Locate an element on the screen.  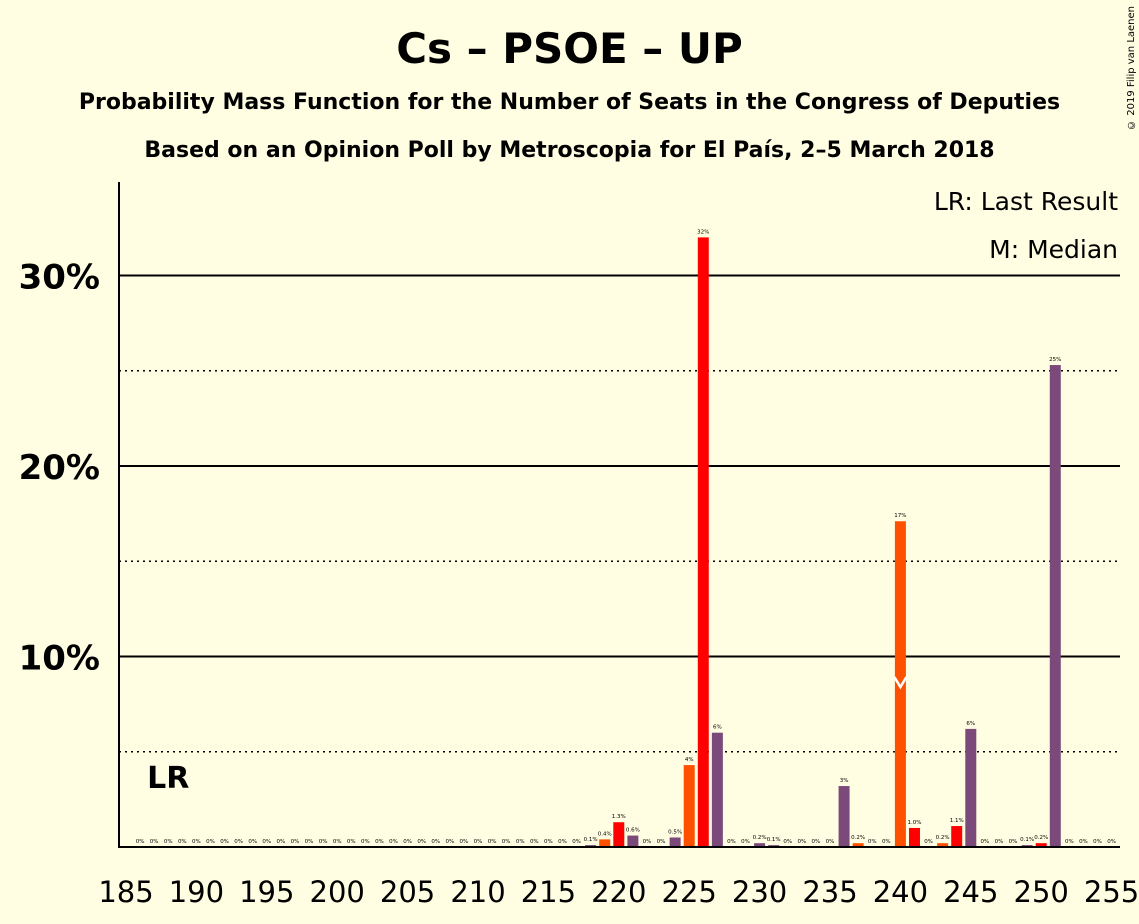
bar-label-211: 0% is located at coordinates (492, 842).